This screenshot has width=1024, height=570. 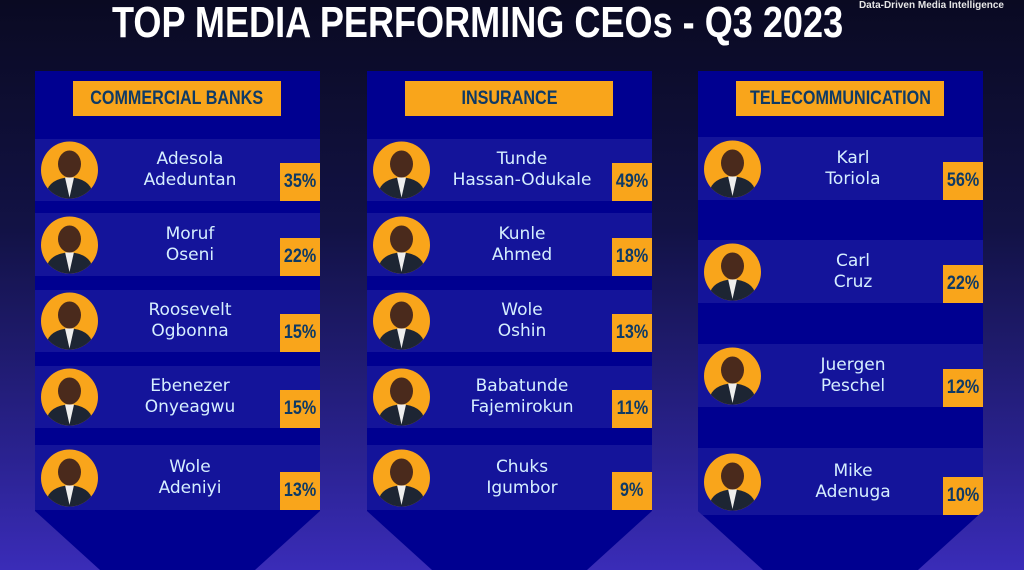 I want to click on ceo-first-name: Moruf, so click(x=190, y=233).